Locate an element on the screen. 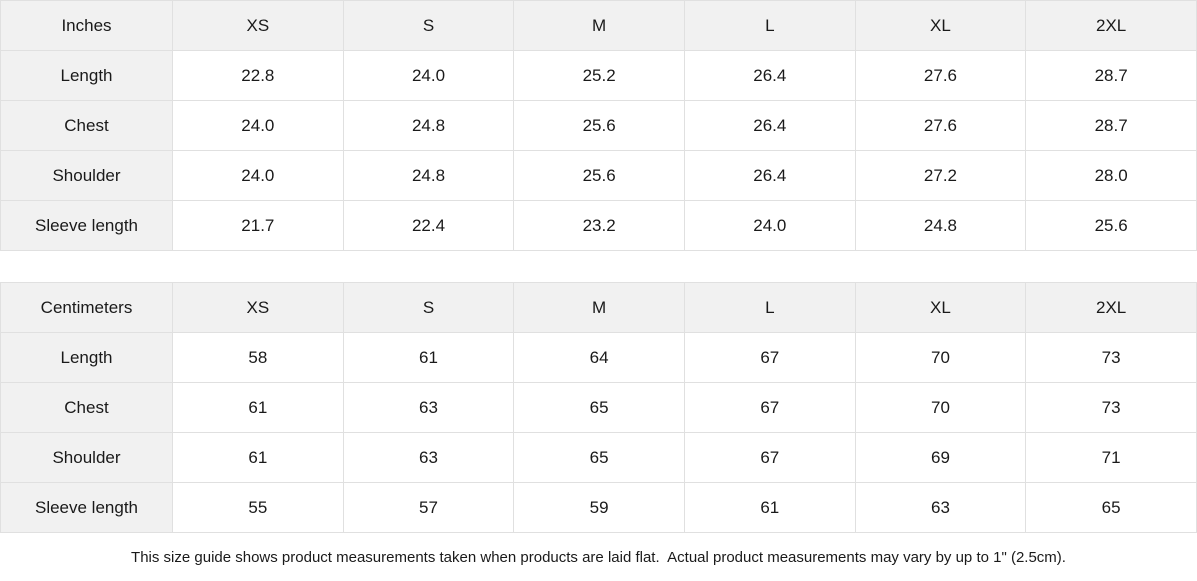  size-value-cell: 23.2 is located at coordinates (599, 225).